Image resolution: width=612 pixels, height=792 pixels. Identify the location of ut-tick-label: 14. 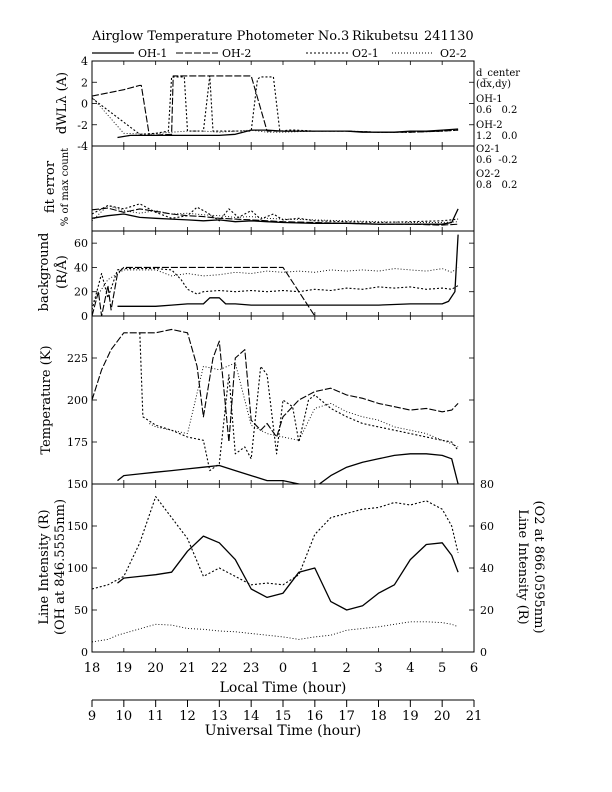
(251, 716).